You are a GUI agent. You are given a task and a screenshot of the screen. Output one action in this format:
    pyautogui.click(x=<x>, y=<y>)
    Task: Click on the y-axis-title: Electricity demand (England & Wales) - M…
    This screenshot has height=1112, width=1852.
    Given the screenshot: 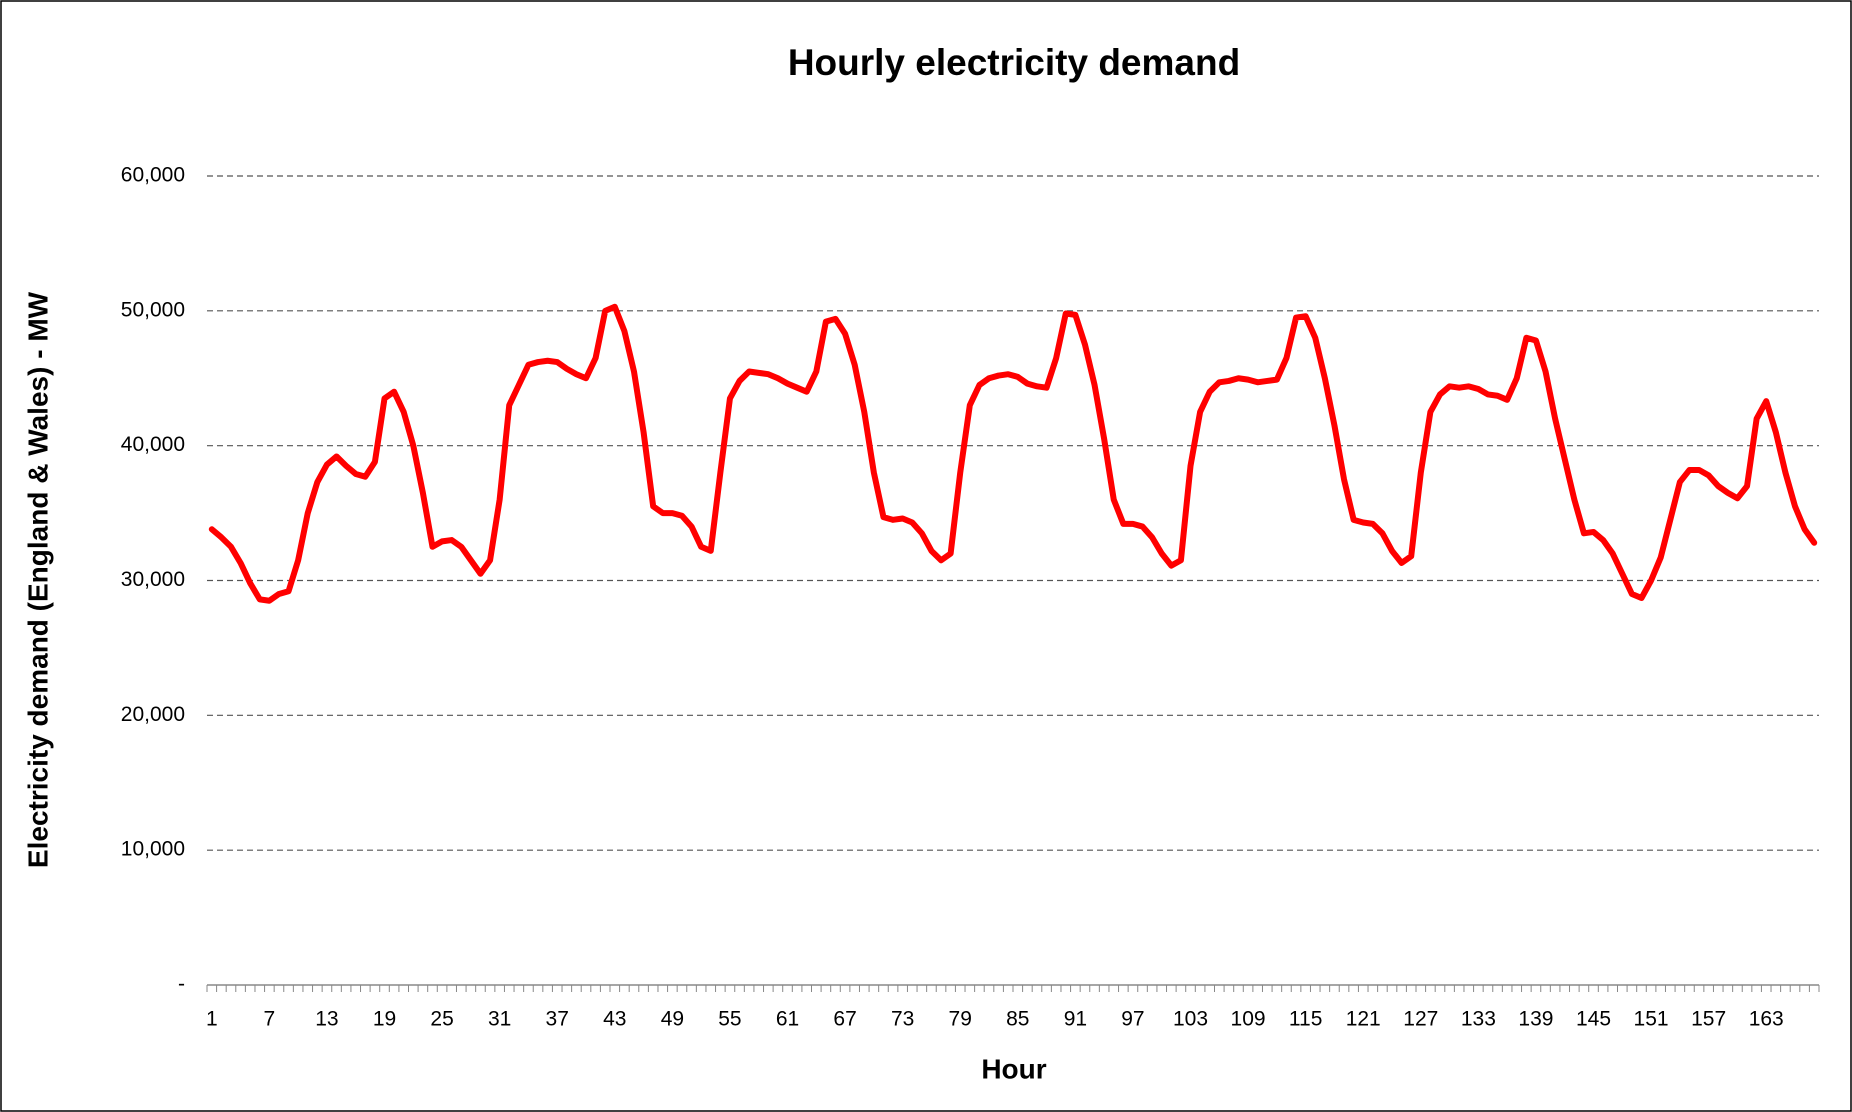 What is the action you would take?
    pyautogui.click(x=37, y=579)
    